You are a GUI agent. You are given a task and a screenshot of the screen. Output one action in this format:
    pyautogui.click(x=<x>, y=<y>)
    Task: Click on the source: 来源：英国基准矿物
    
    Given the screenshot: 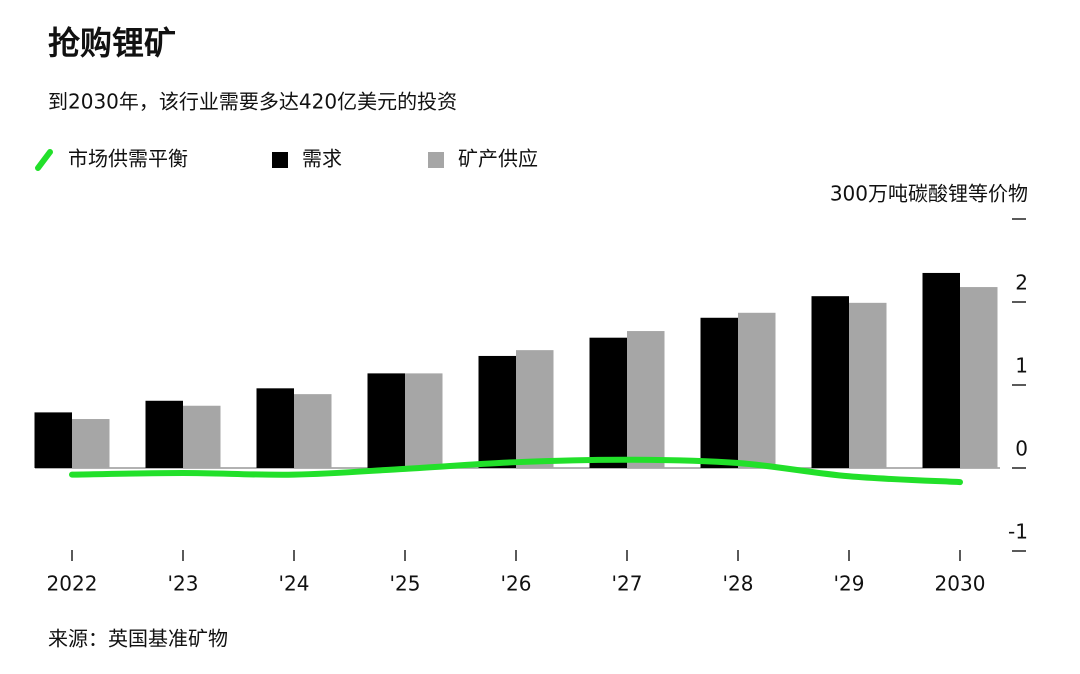 What is the action you would take?
    pyautogui.click(x=138, y=639)
    